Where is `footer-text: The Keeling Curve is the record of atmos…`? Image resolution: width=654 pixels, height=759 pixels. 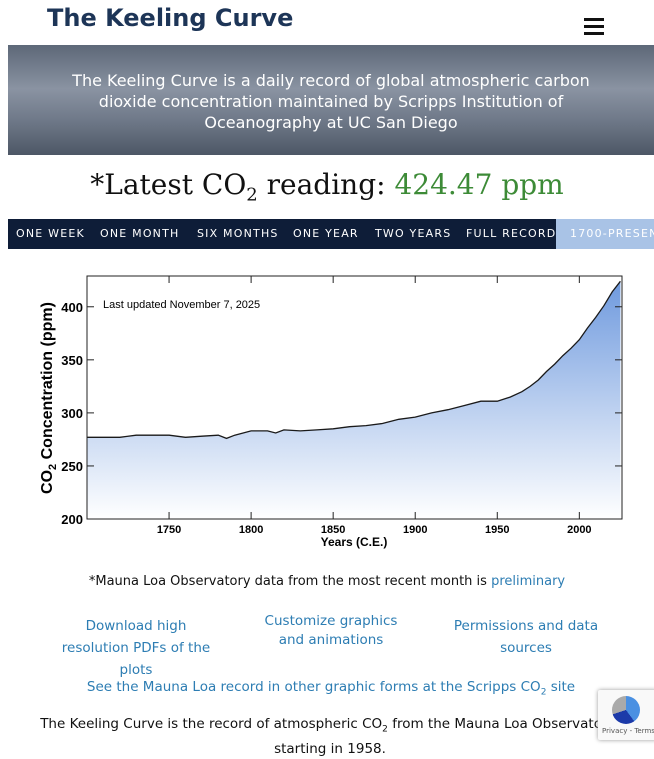
footer-text: The Keeling Curve is the record of atmos… is located at coordinates (330, 737).